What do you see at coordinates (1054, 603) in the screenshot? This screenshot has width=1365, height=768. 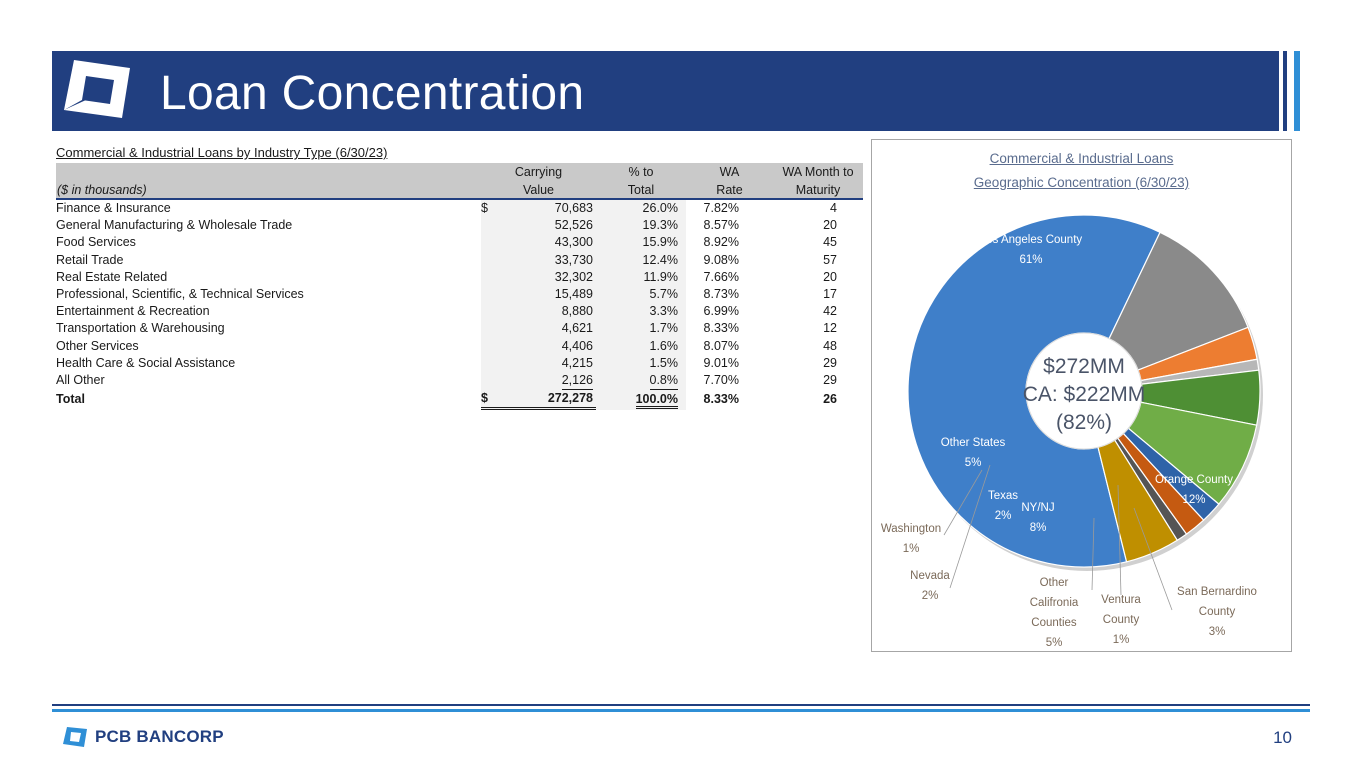 I see `slice-name-label: Califronia` at bounding box center [1054, 603].